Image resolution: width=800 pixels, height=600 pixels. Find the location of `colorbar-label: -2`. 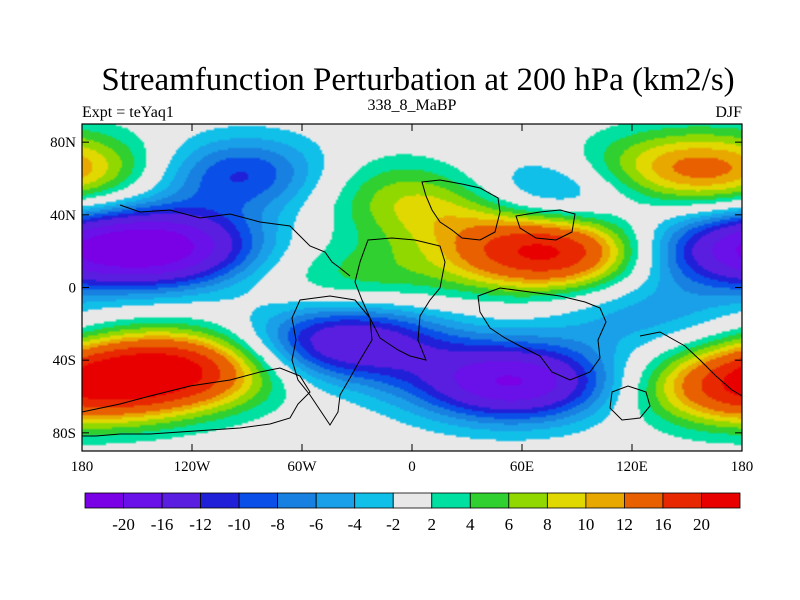

colorbar-label: -2 is located at coordinates (393, 524).